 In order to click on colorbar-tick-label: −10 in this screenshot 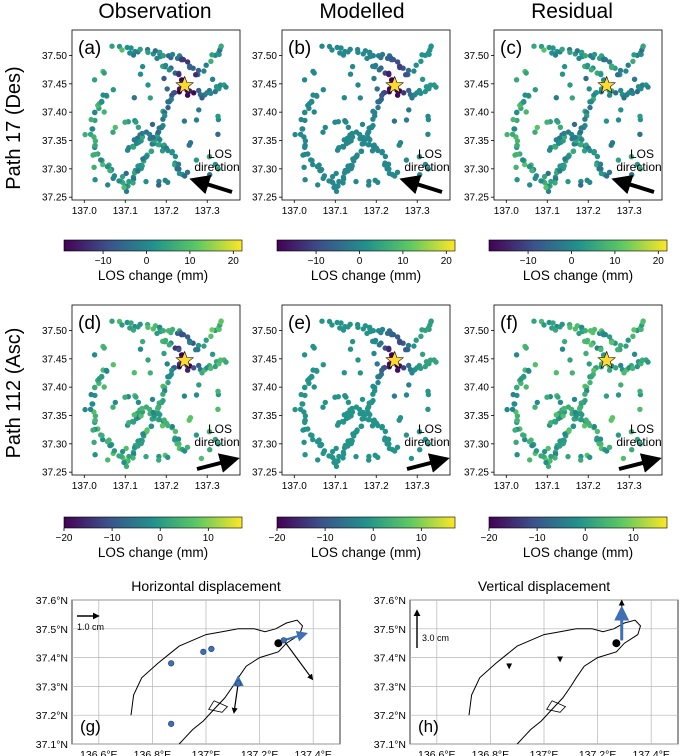, I will do `click(528, 261)`.